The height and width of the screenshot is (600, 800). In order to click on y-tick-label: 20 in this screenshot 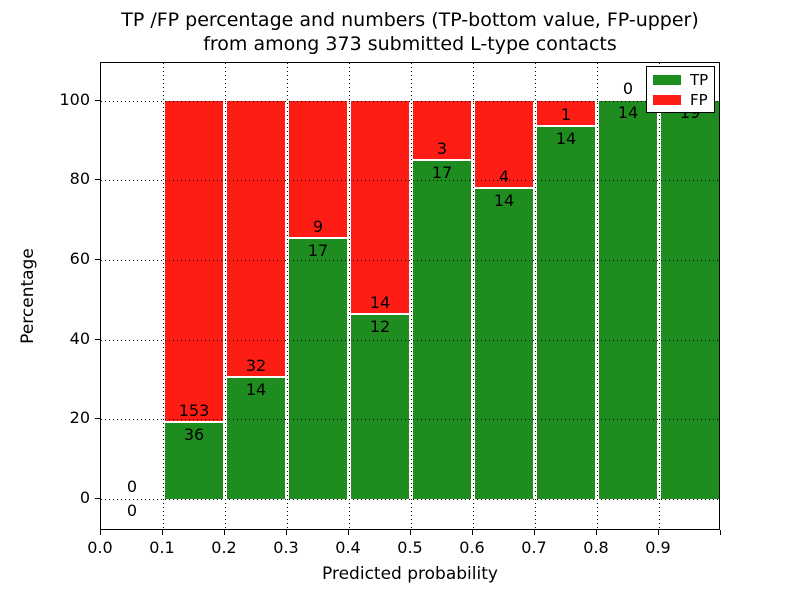, I will do `click(79, 418)`.